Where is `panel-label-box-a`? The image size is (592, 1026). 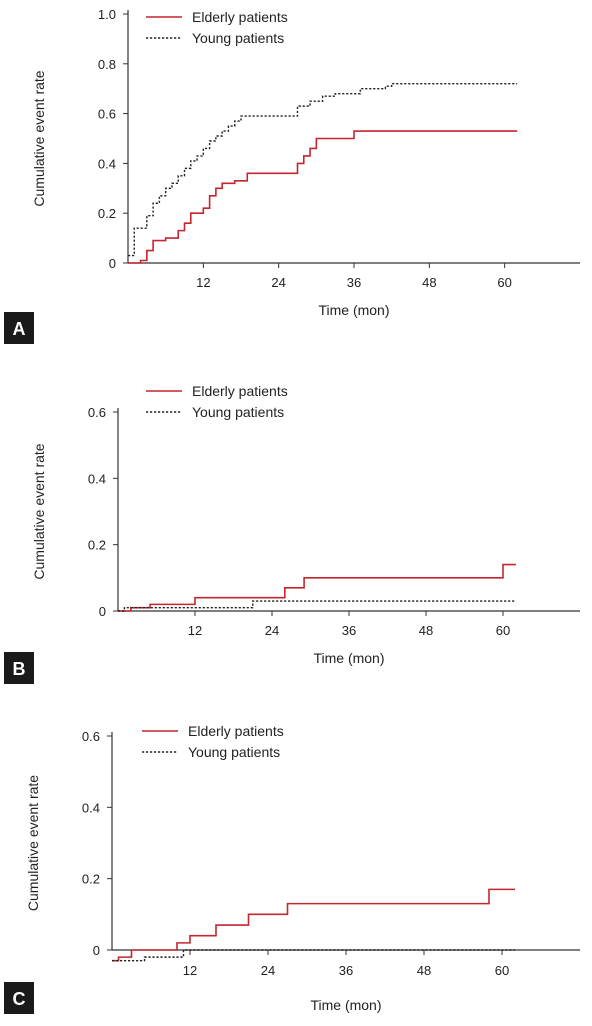
panel-label-box-a is located at coordinates (19, 328).